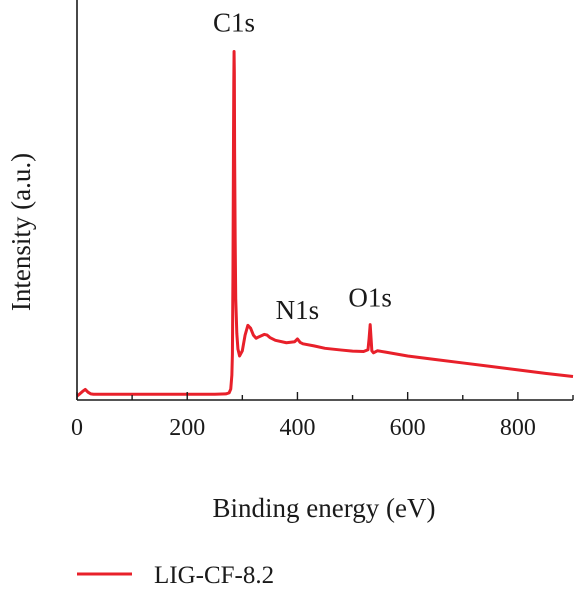  I want to click on peak-label: C1s, so click(234, 22).